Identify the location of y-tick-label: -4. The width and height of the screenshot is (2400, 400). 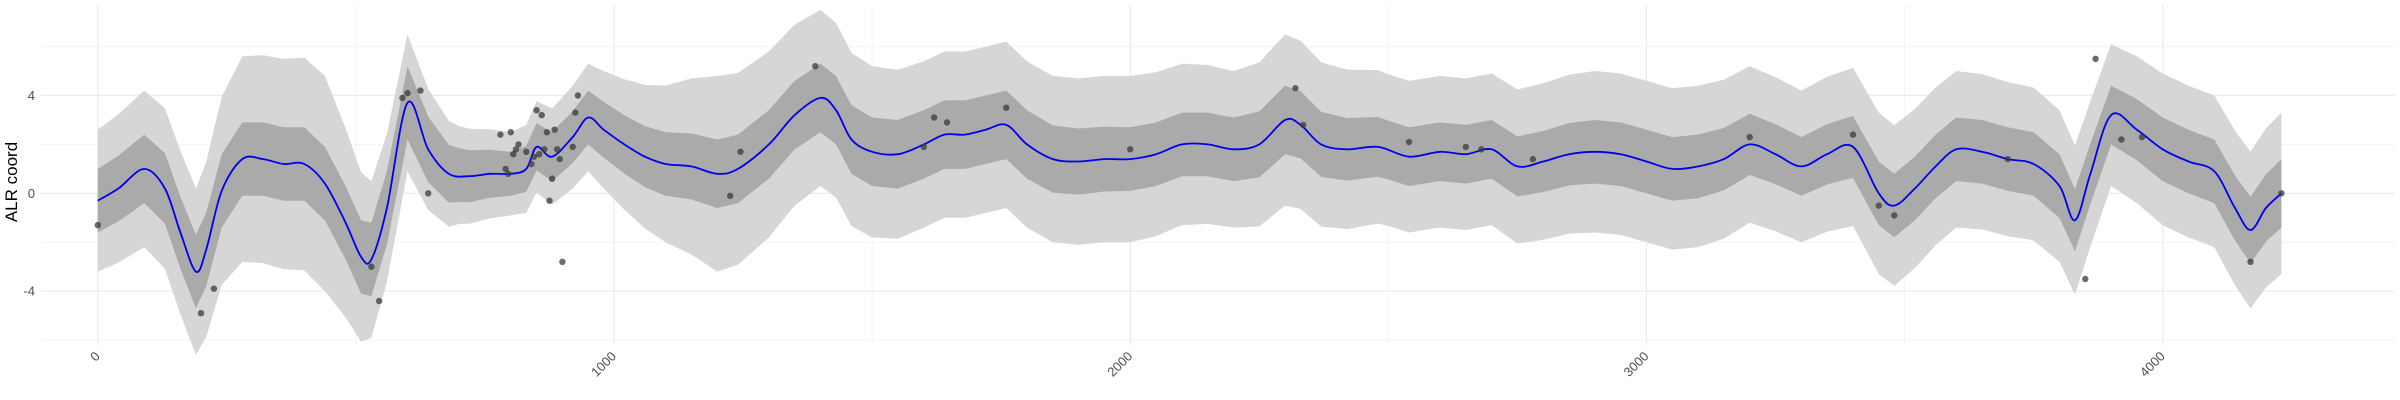
(29, 291).